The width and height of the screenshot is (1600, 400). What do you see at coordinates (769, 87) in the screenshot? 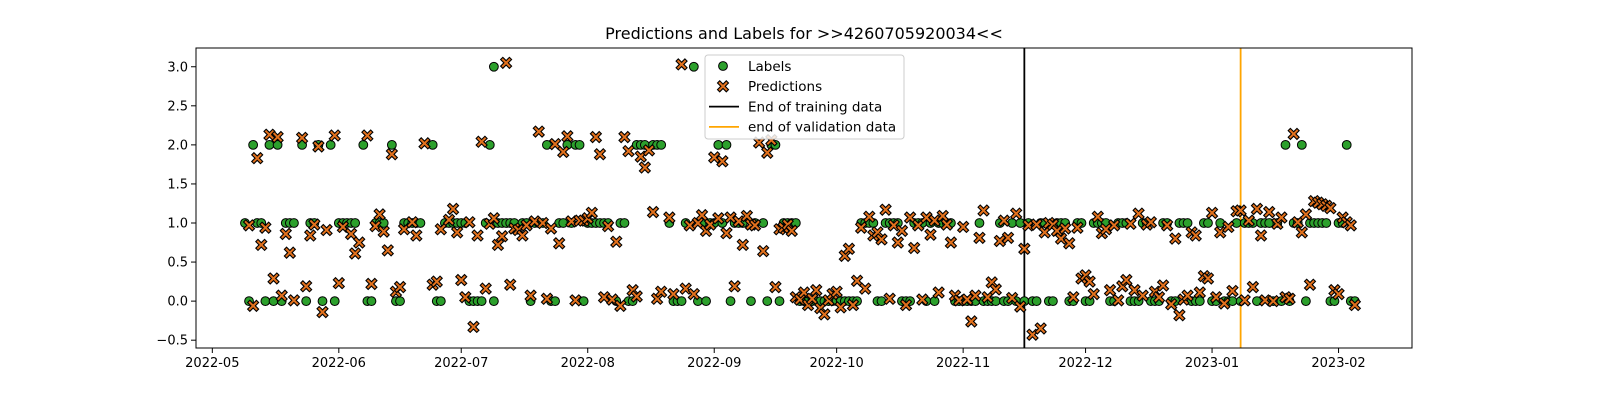
I see `legend-item-predictions: Predictions` at bounding box center [769, 87].